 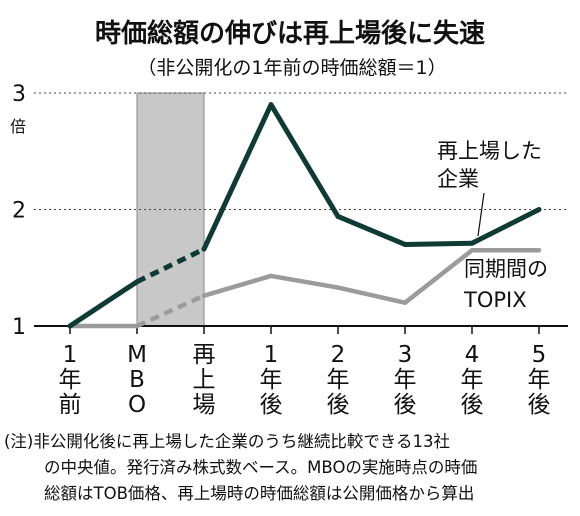 I want to click on legend-series-1-leader, so click(x=481, y=214).